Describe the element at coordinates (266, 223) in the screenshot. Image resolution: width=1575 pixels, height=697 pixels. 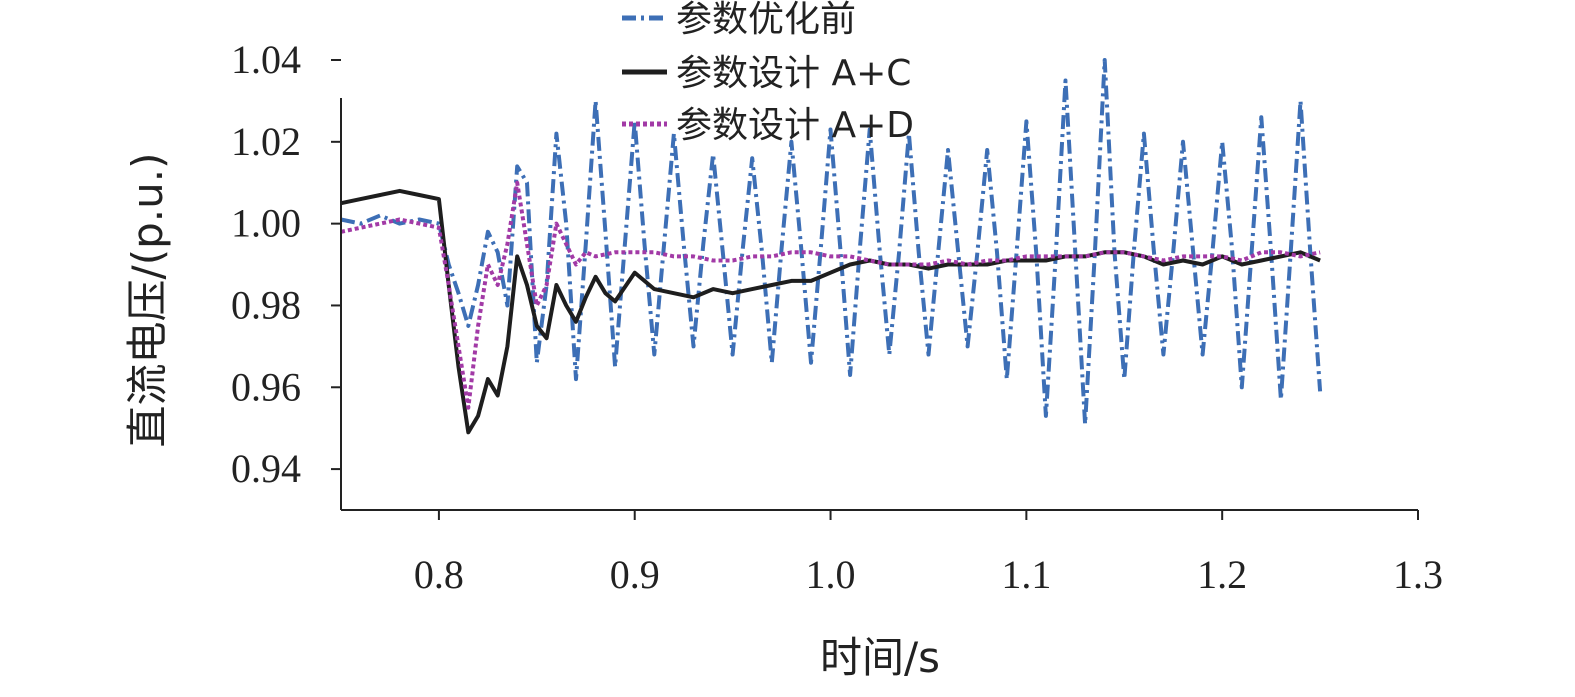
I see `y-tick-label: 1.00` at that location.